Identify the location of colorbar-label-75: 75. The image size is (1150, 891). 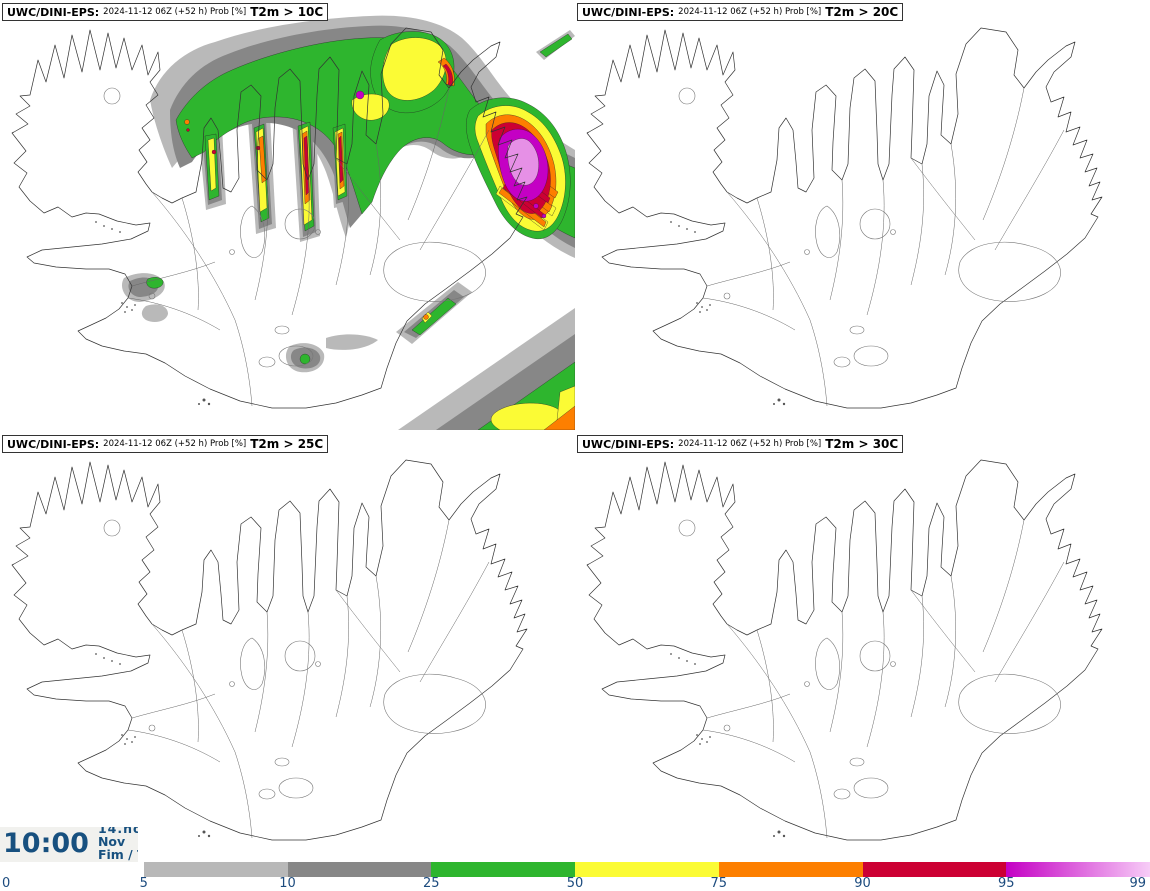
(719, 883).